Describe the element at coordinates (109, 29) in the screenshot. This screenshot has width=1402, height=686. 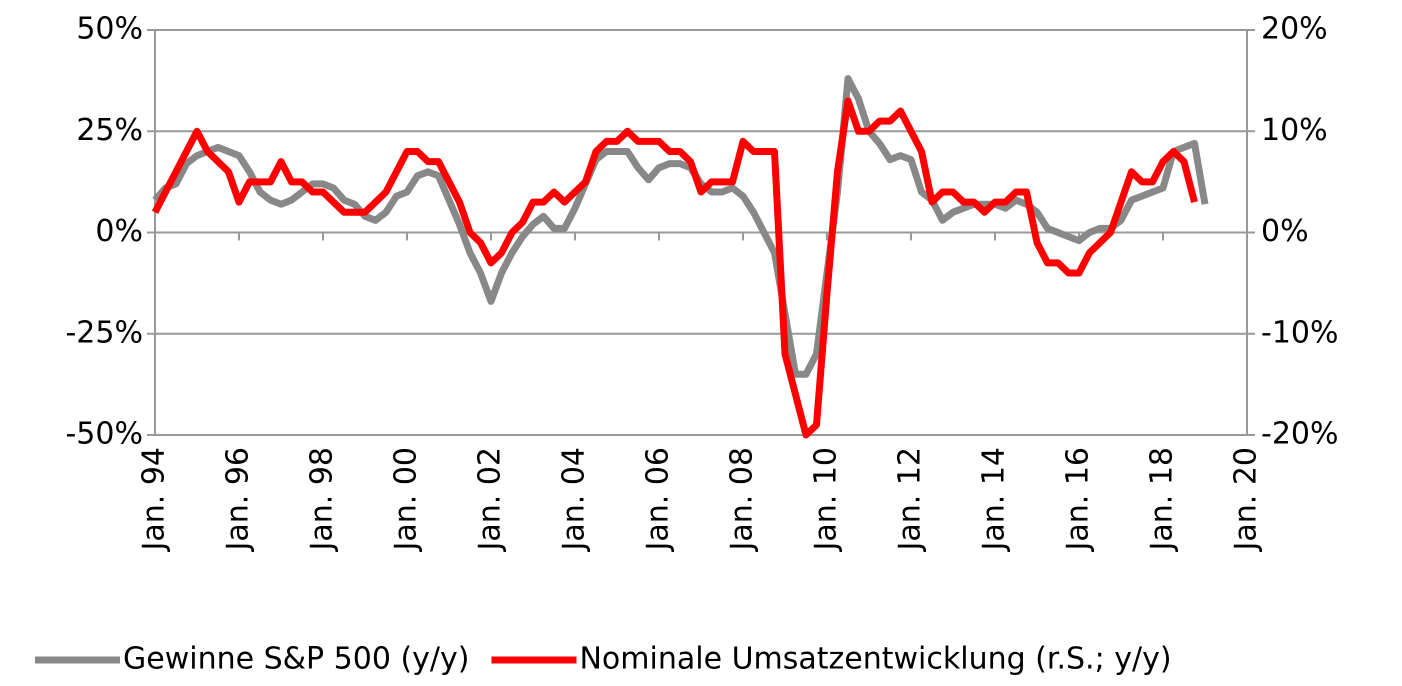
I see `y-tick-label: 50%` at that location.